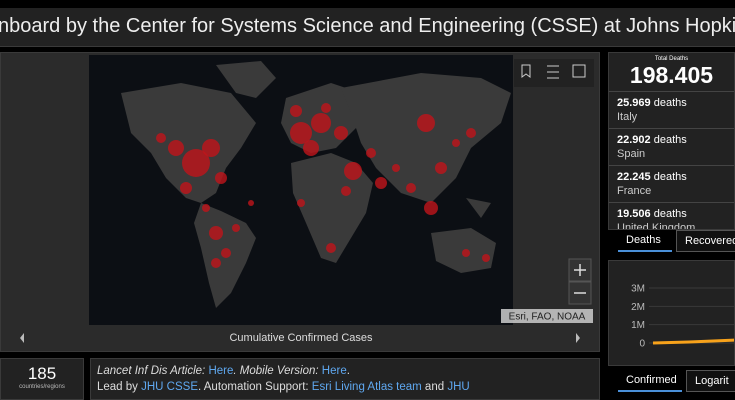 Image resolution: width=735 pixels, height=400 pixels. I want to click on death-count: 25.969, so click(634, 103).